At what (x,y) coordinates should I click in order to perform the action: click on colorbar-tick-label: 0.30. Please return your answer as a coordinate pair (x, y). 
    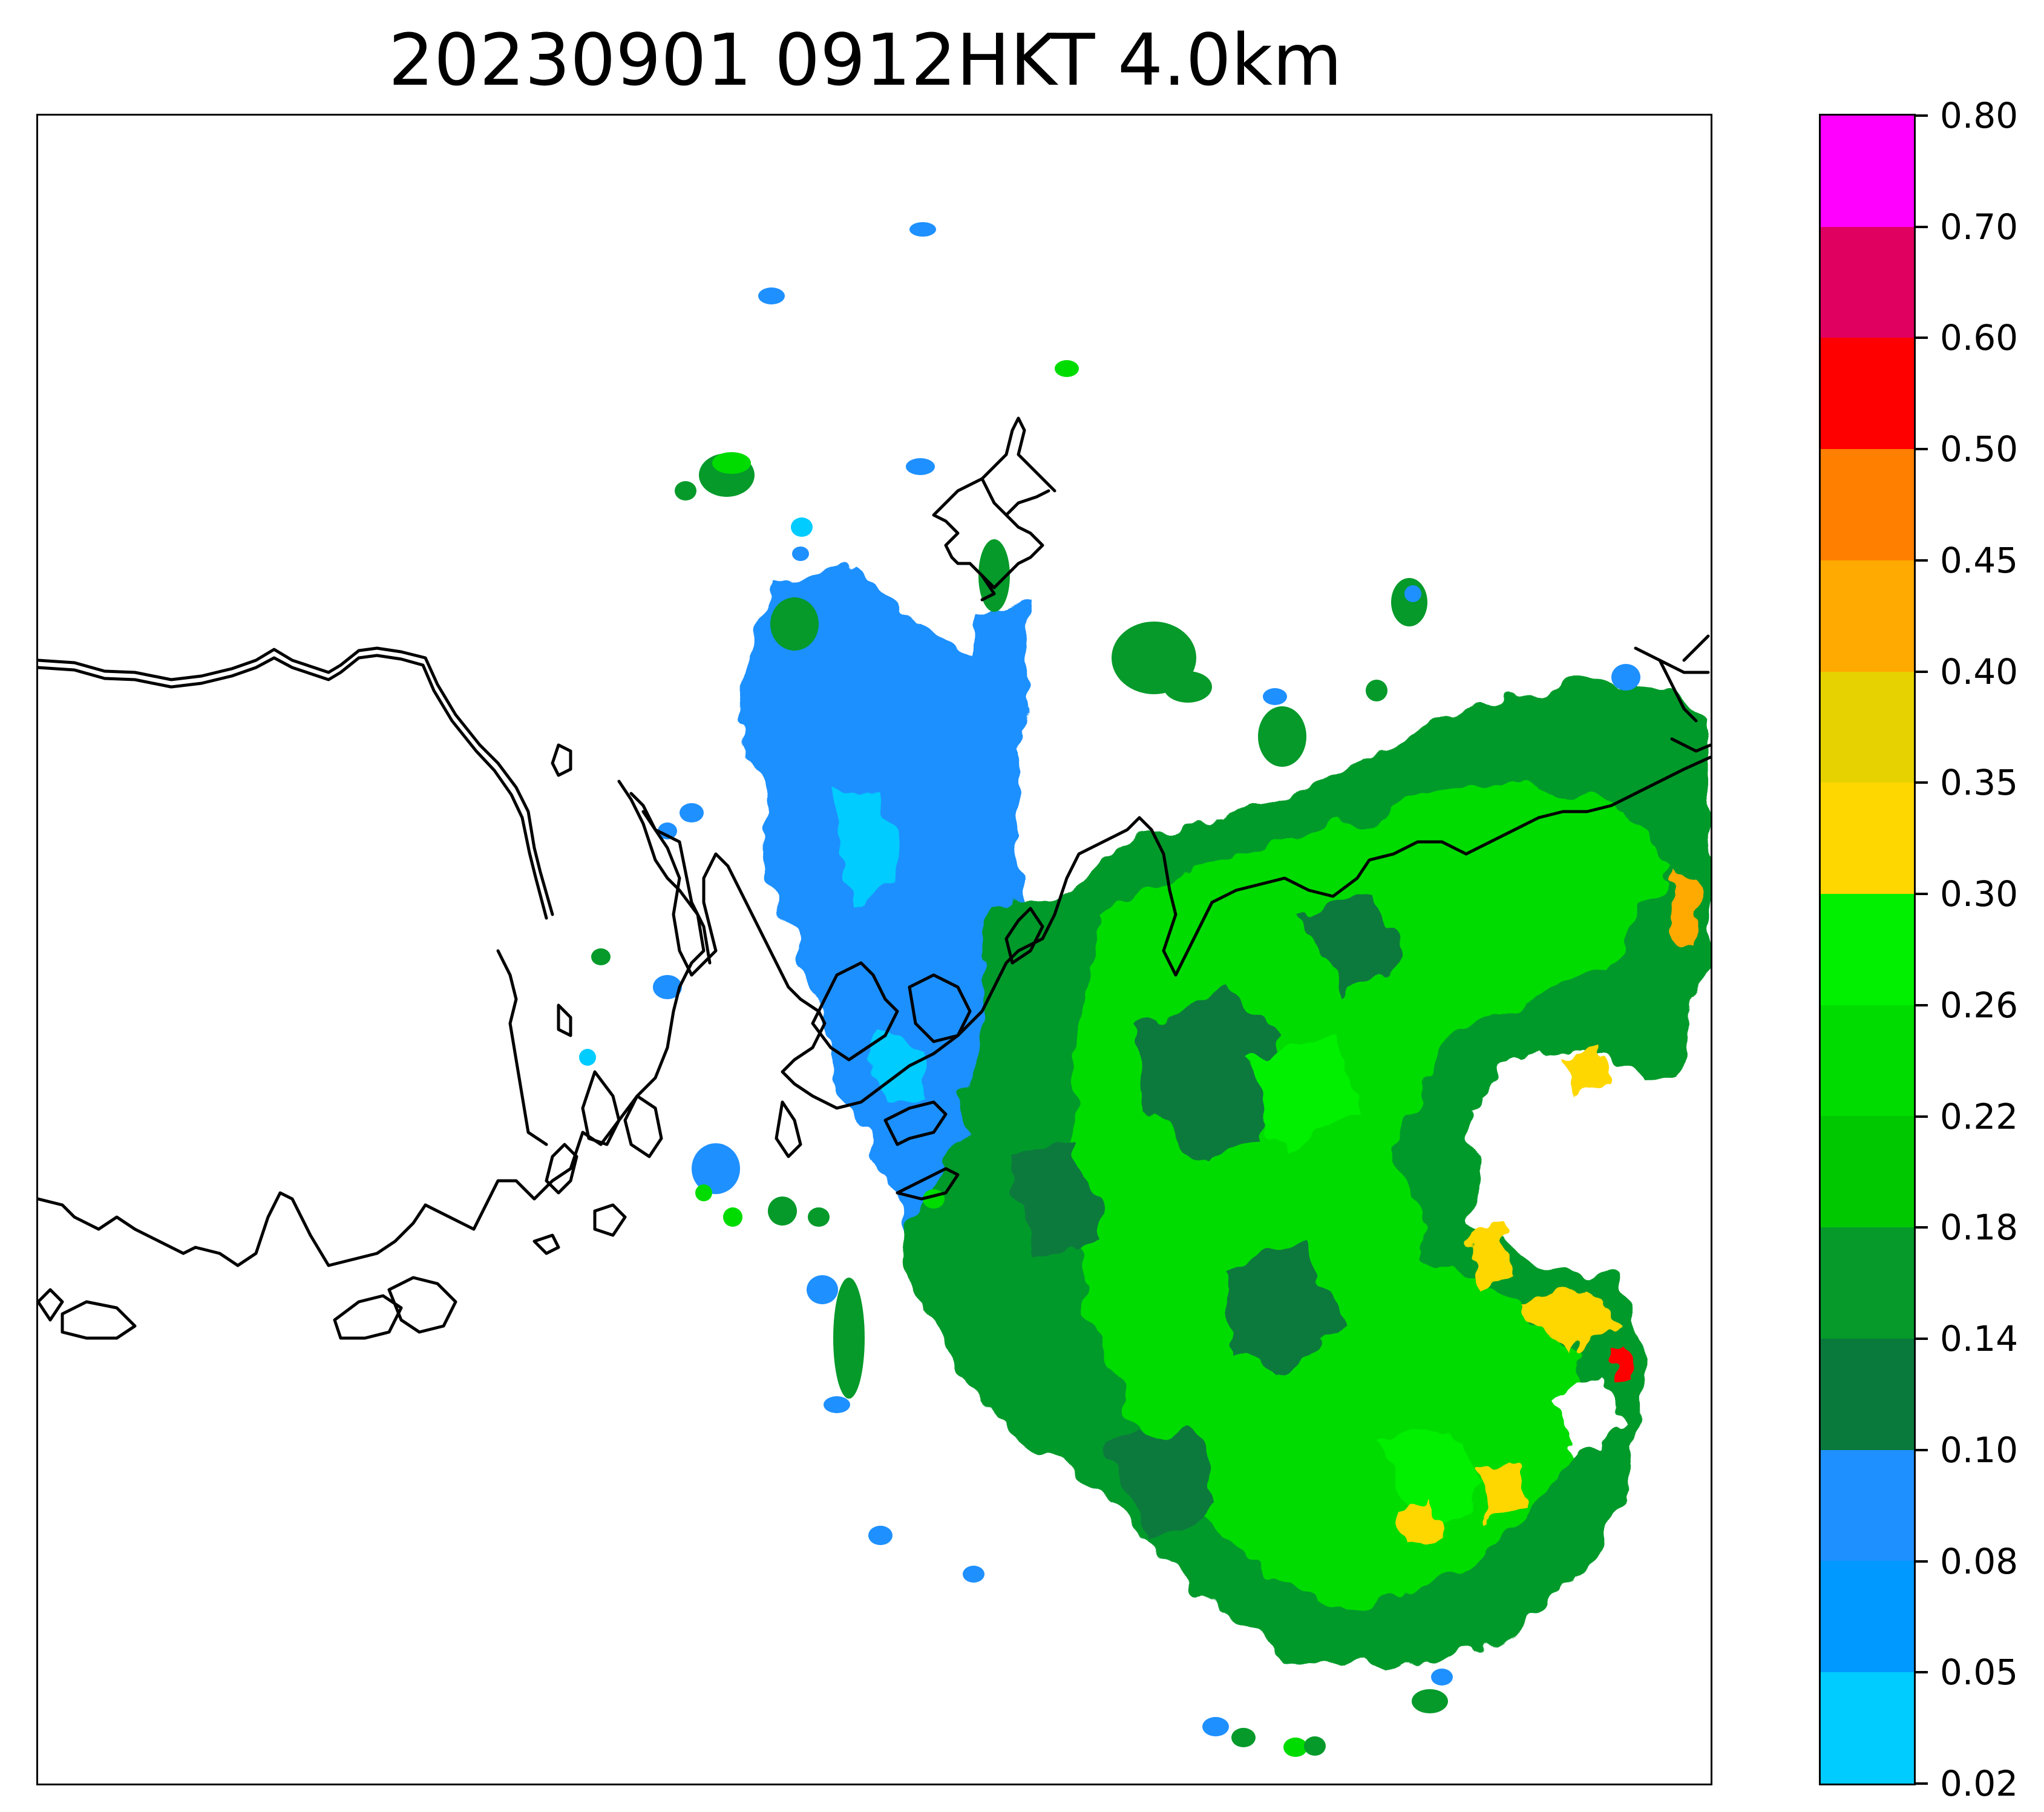
    Looking at the image, I should click on (1980, 894).